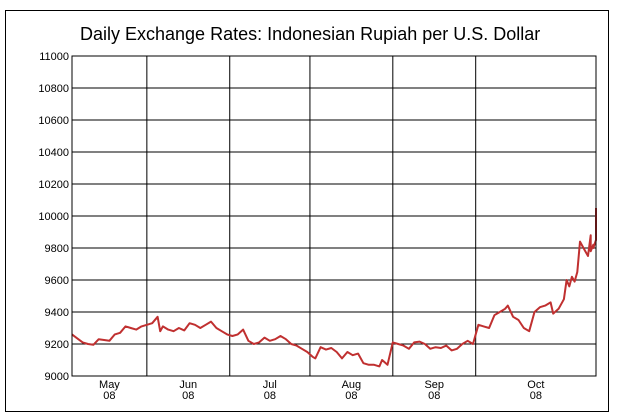  I want to click on y-tick-label: 10400, so click(53, 153).